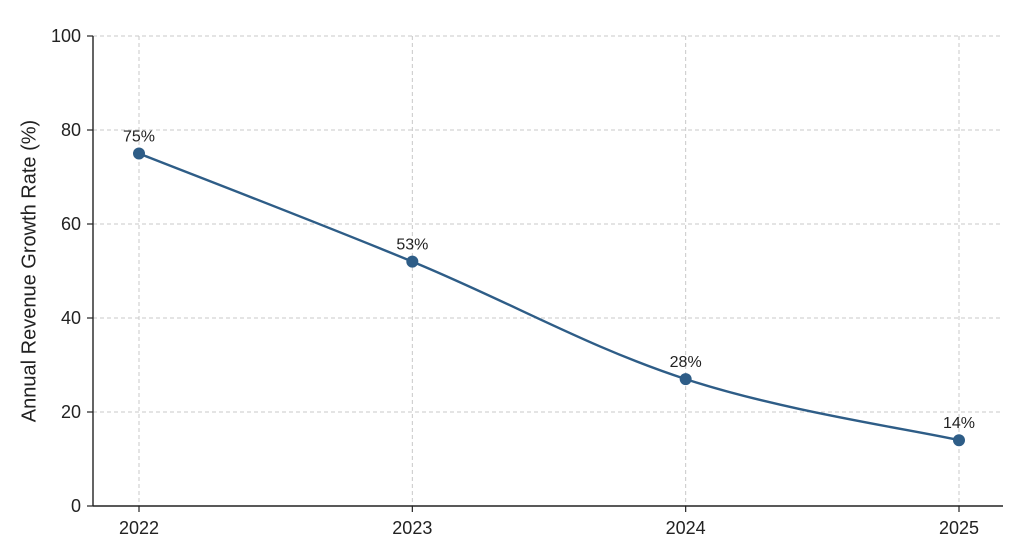 The height and width of the screenshot is (560, 1024). What do you see at coordinates (139, 137) in the screenshot?
I see `data-label: 75%` at bounding box center [139, 137].